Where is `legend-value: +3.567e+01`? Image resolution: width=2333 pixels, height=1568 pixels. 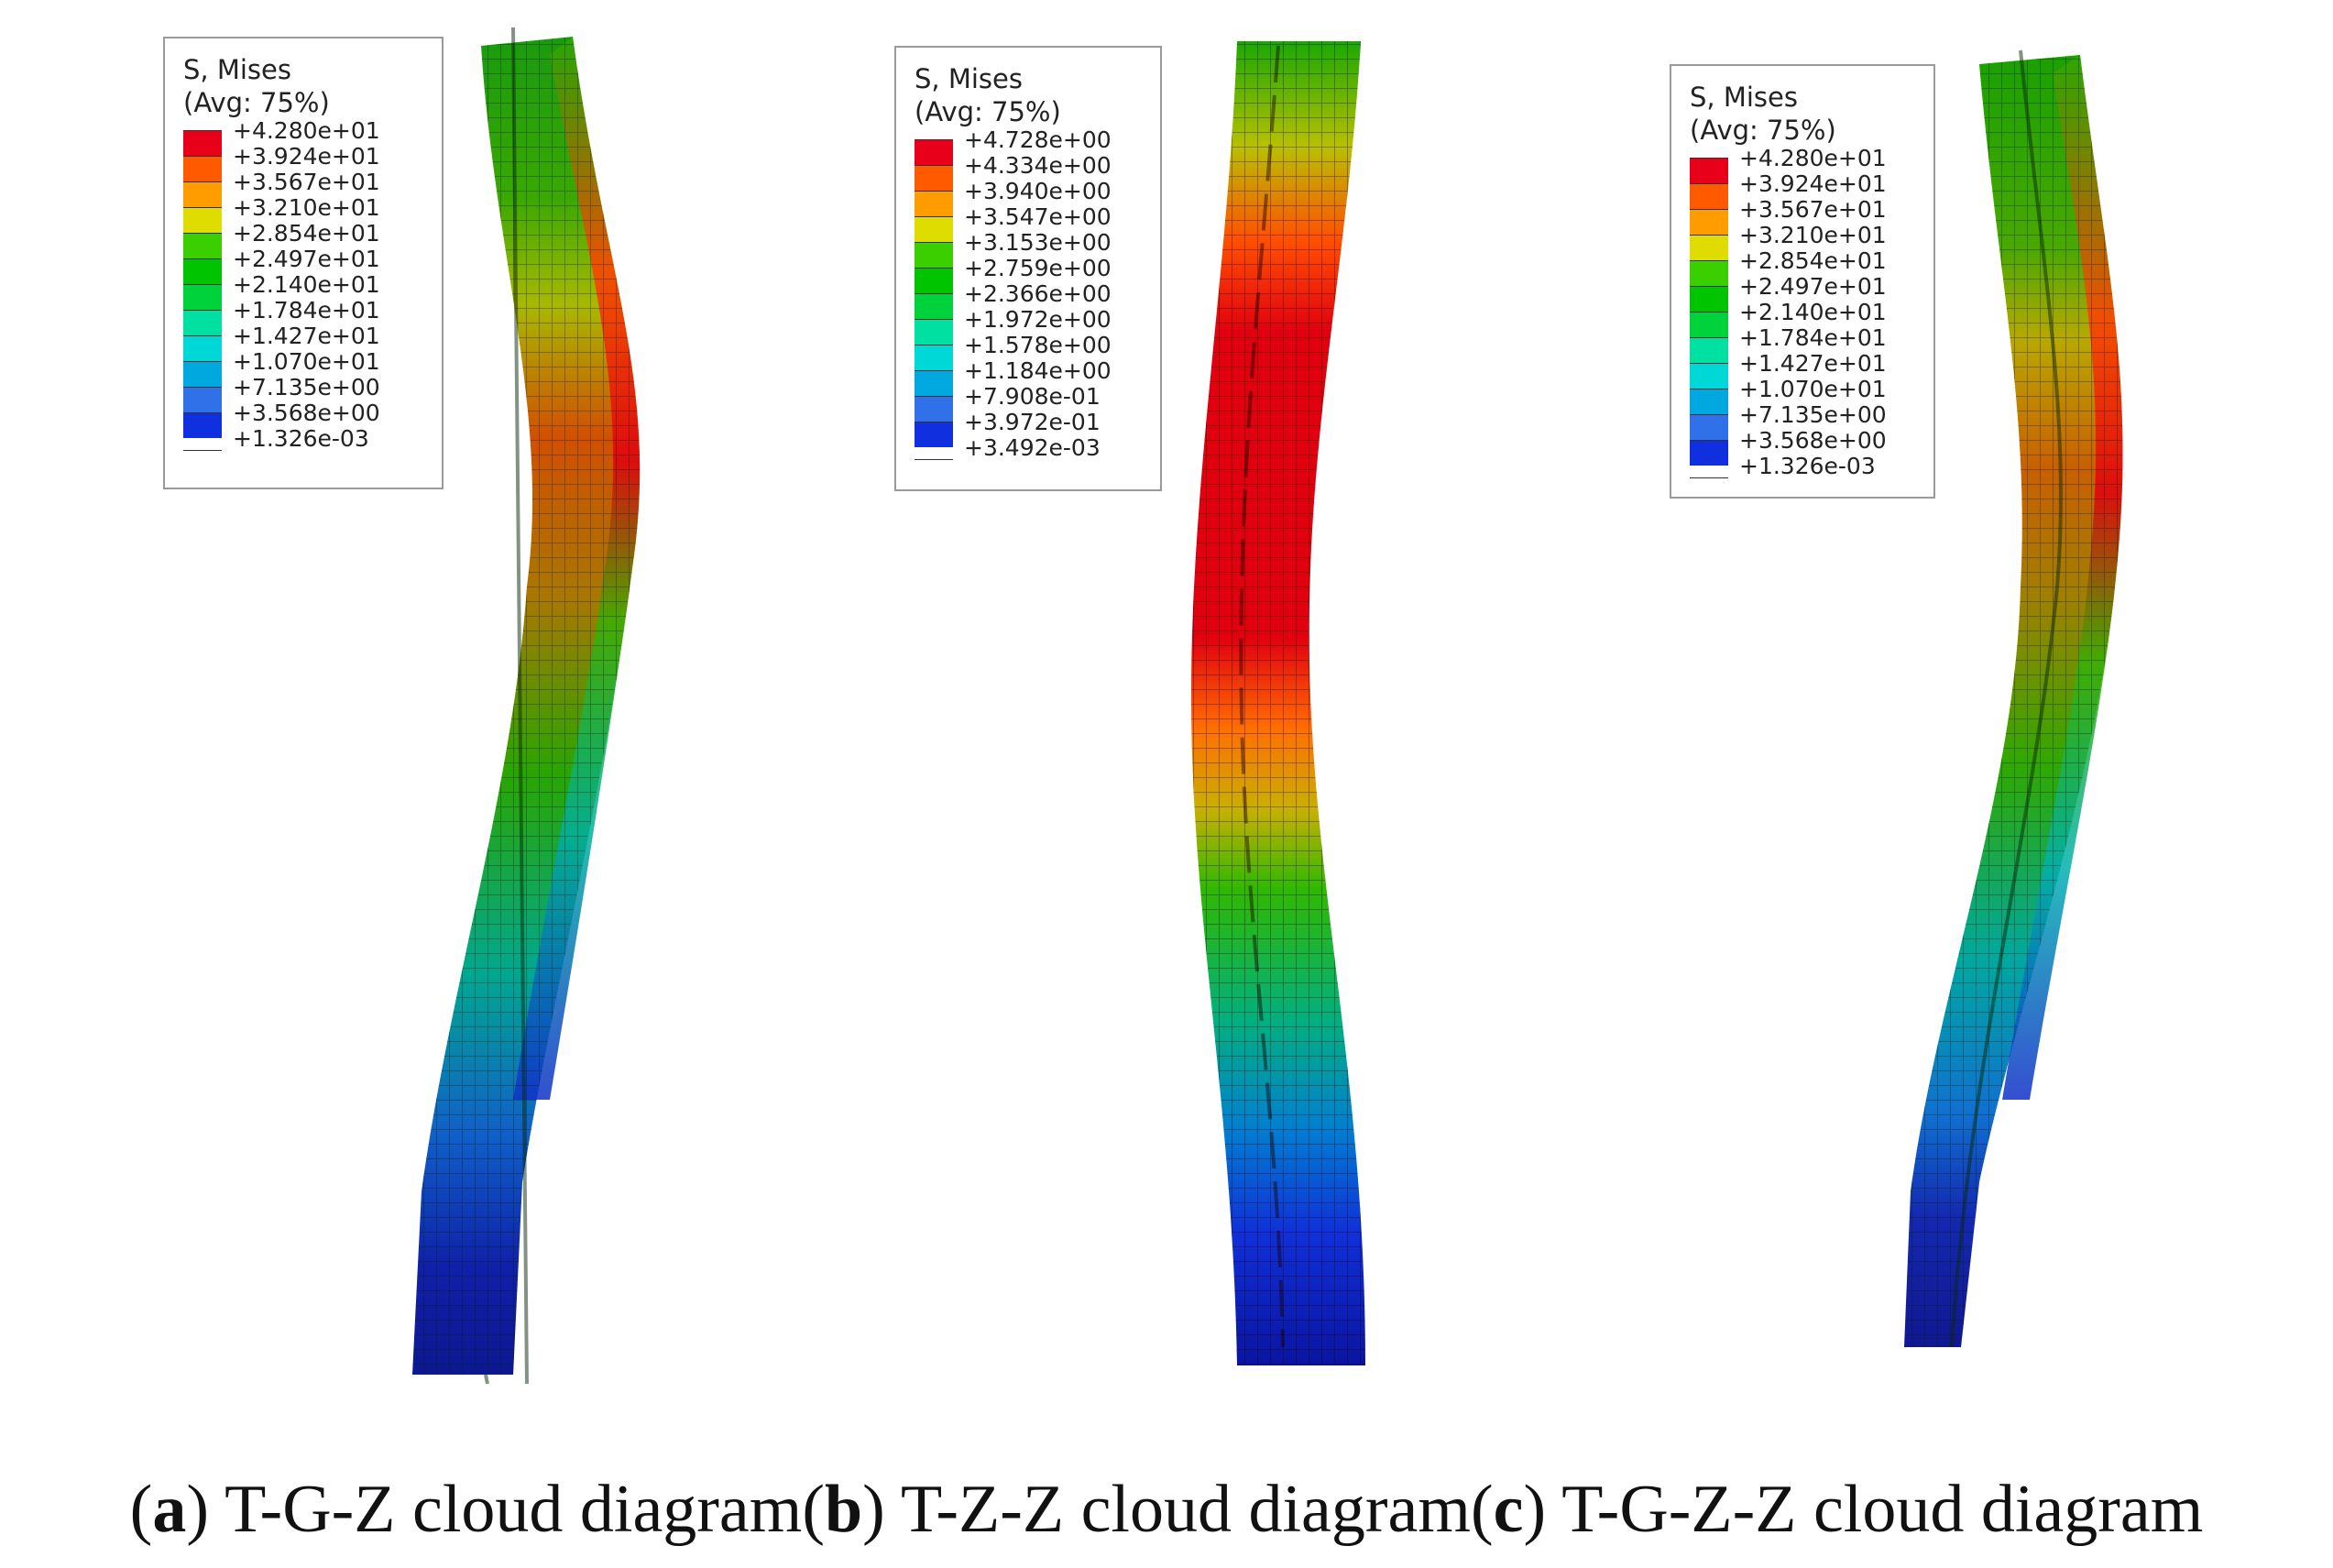 legend-value: +3.567e+01 is located at coordinates (1813, 209).